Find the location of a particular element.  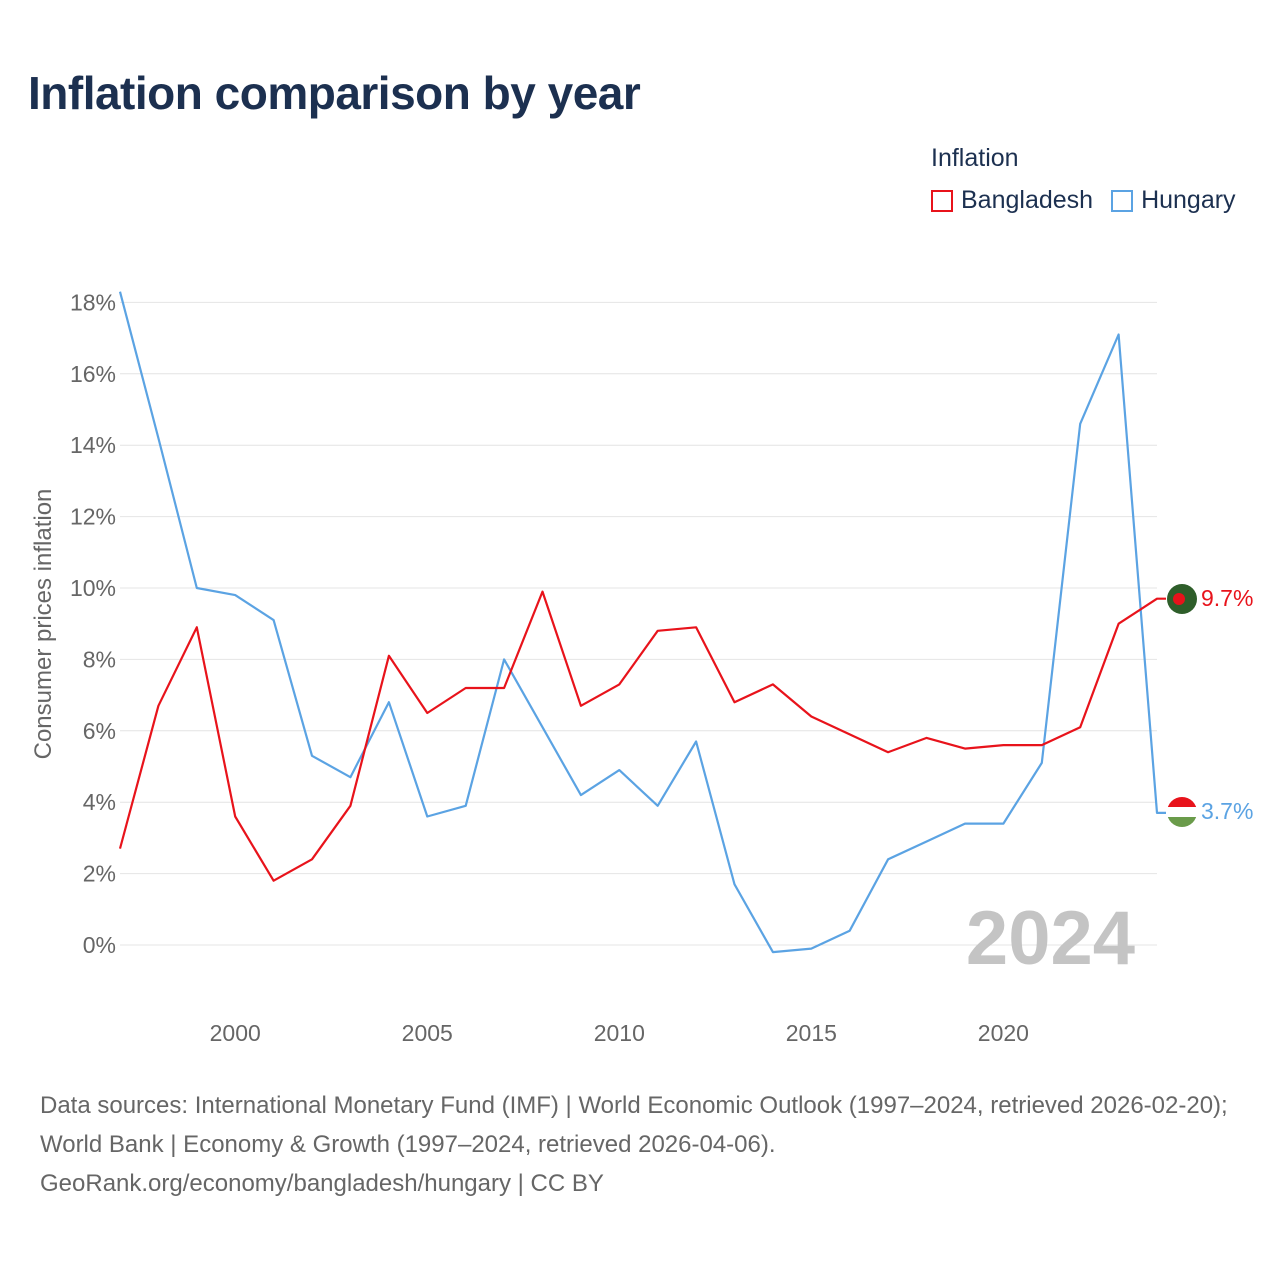

y-tick-label: 8% is located at coordinates (99, 659).